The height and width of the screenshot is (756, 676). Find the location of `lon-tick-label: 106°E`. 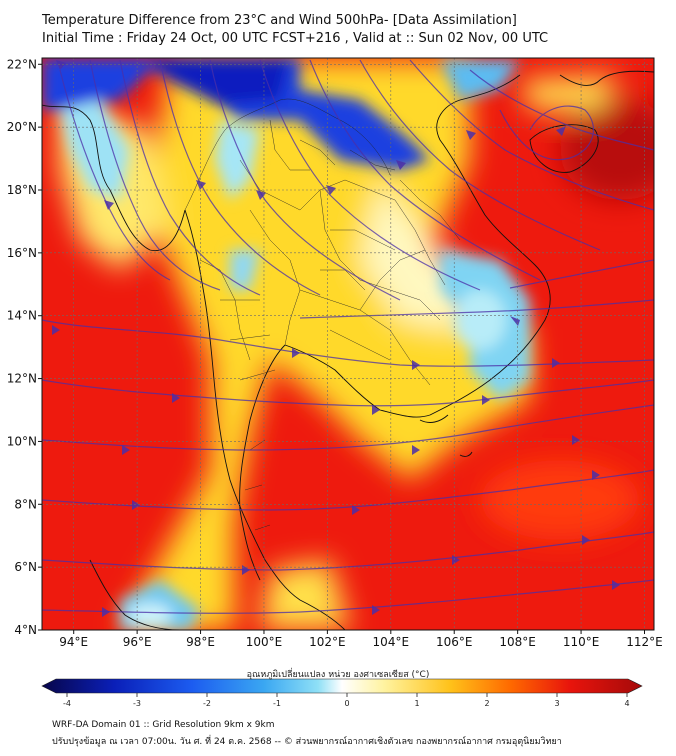

lon-tick-label: 106°E is located at coordinates (454, 642).